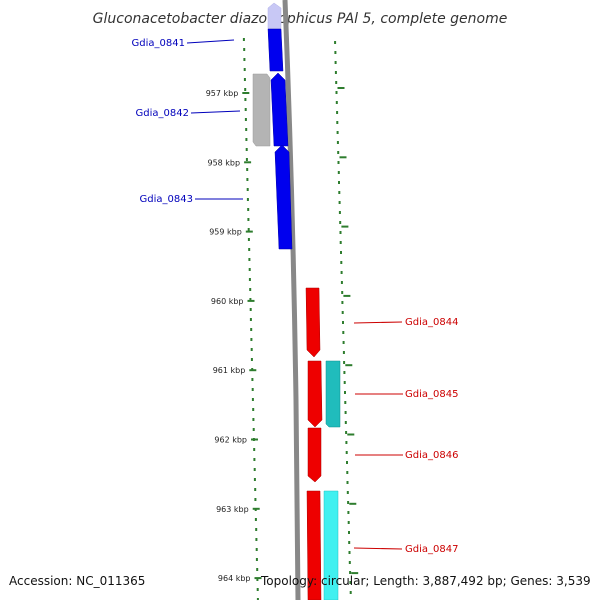 The width and height of the screenshot is (600, 600). I want to click on scale-tick-label: 964 kbp, so click(234, 578).